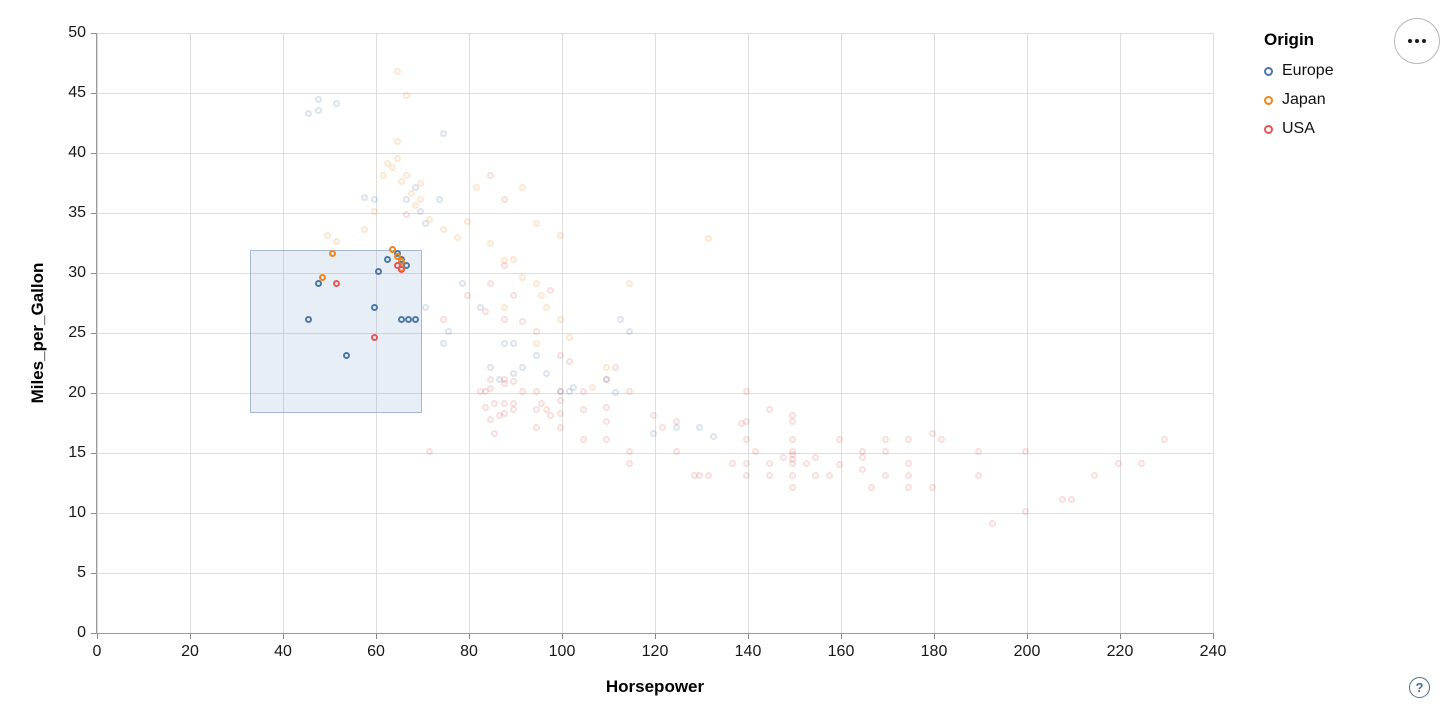 The image size is (1454, 712). Describe the element at coordinates (1419, 687) in the screenshot. I see `help-icon: ?` at that location.